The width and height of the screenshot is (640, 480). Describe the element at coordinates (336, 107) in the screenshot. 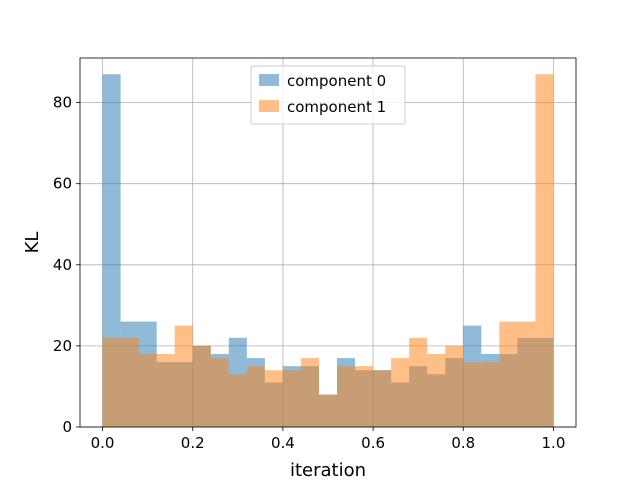

I see `legend-label-component-1: component 1` at that location.